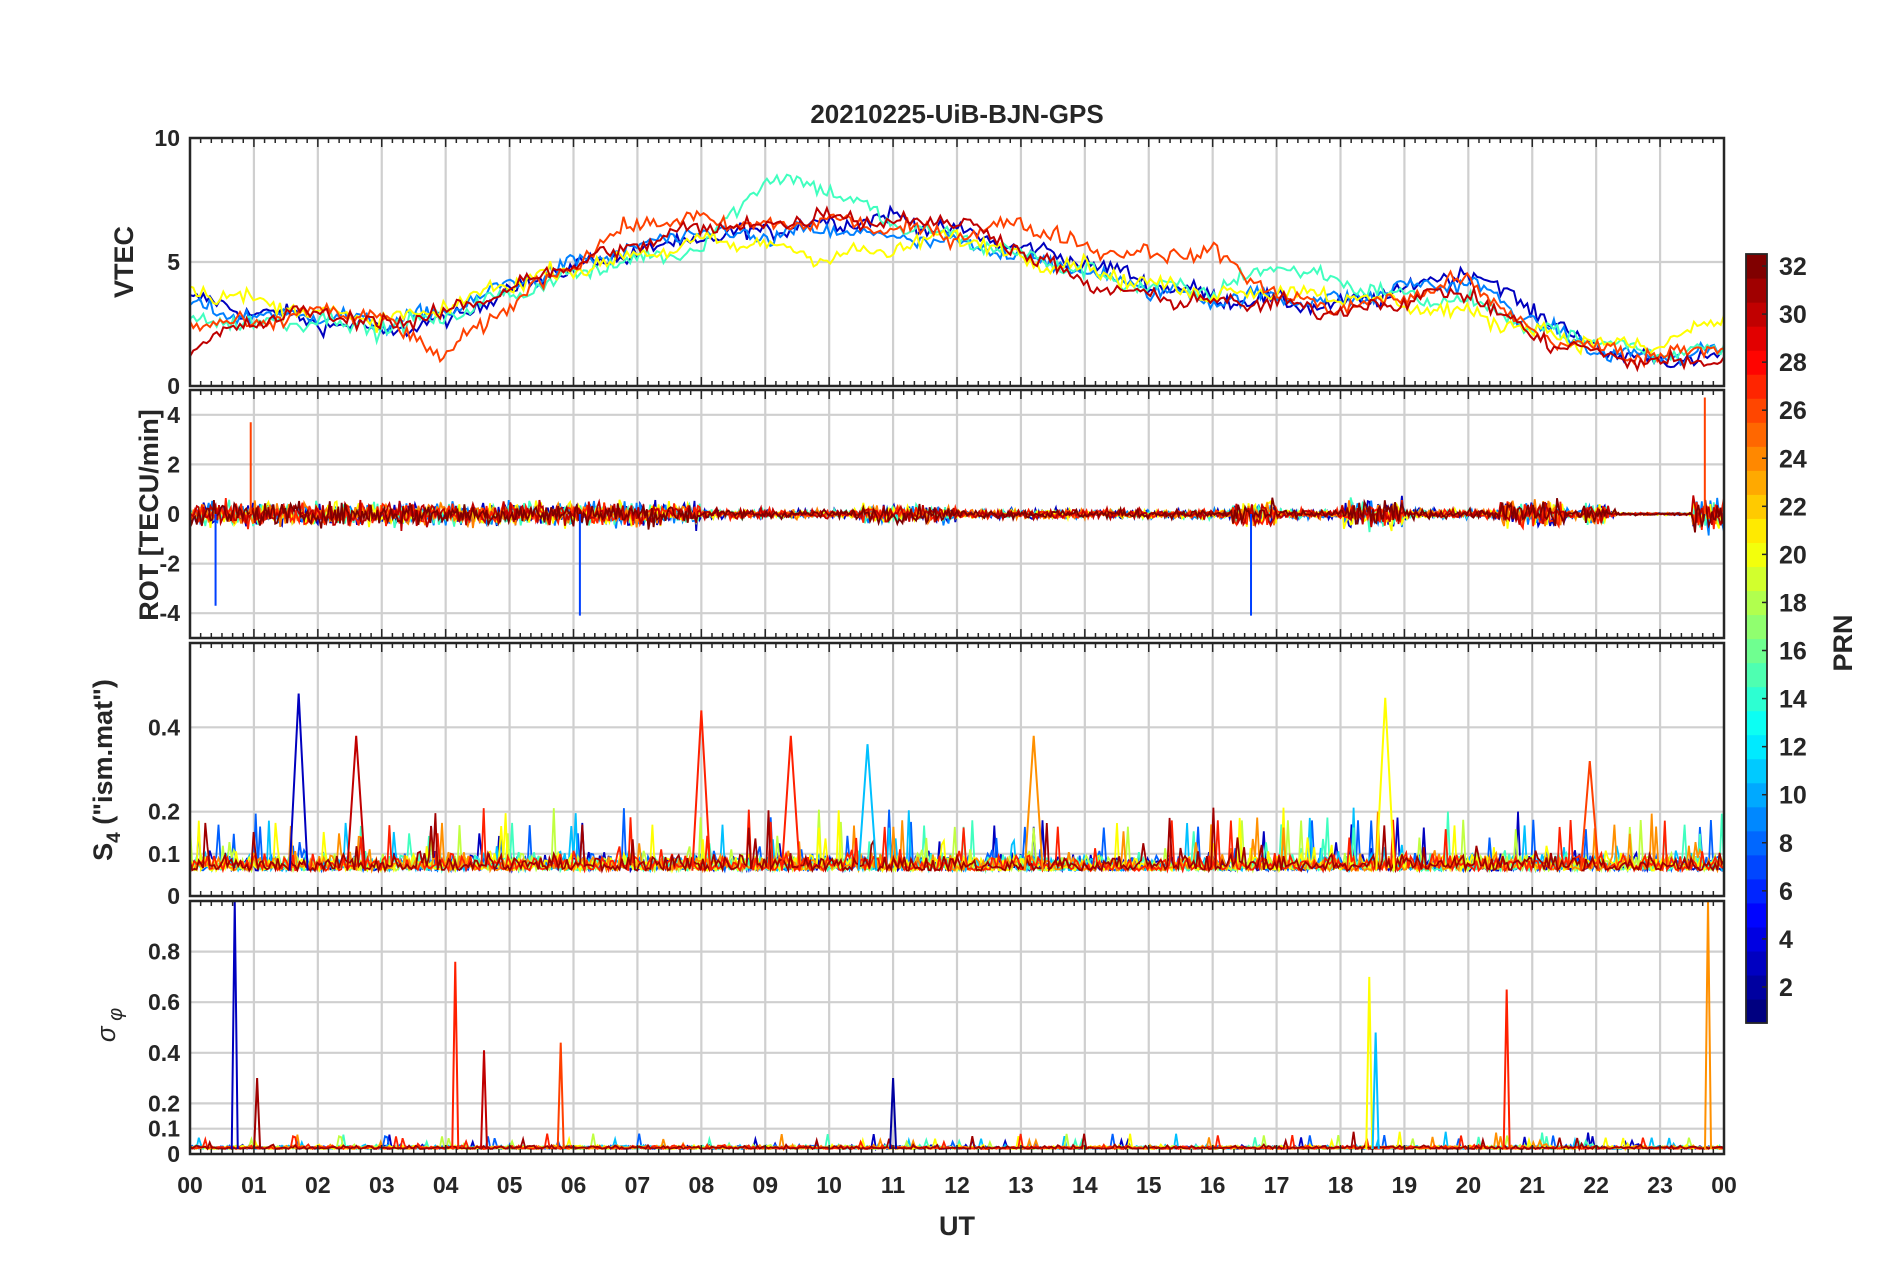  Describe the element at coordinates (164, 952) in the screenshot. I see `sigma_phi-y-tick-label: 0.8` at that location.